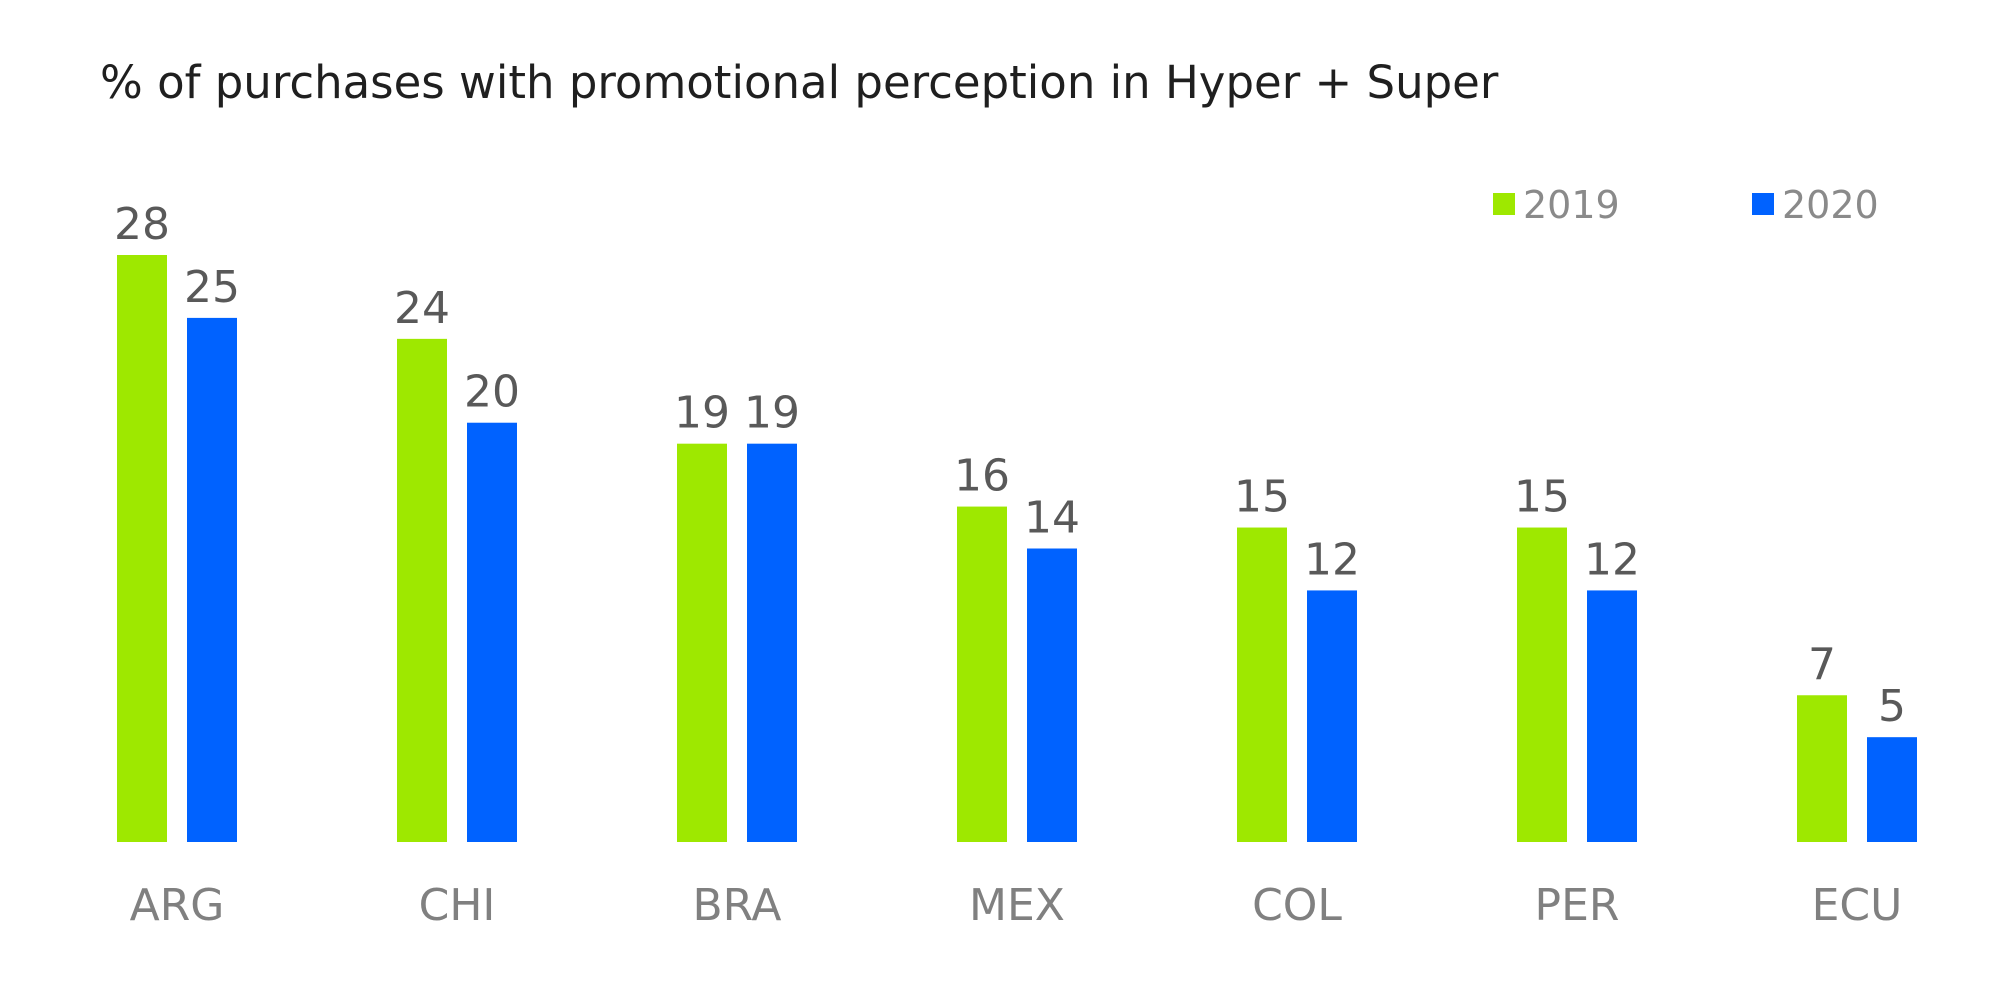  What do you see at coordinates (1577, 905) in the screenshot?
I see `category-label-per: PER` at bounding box center [1577, 905].